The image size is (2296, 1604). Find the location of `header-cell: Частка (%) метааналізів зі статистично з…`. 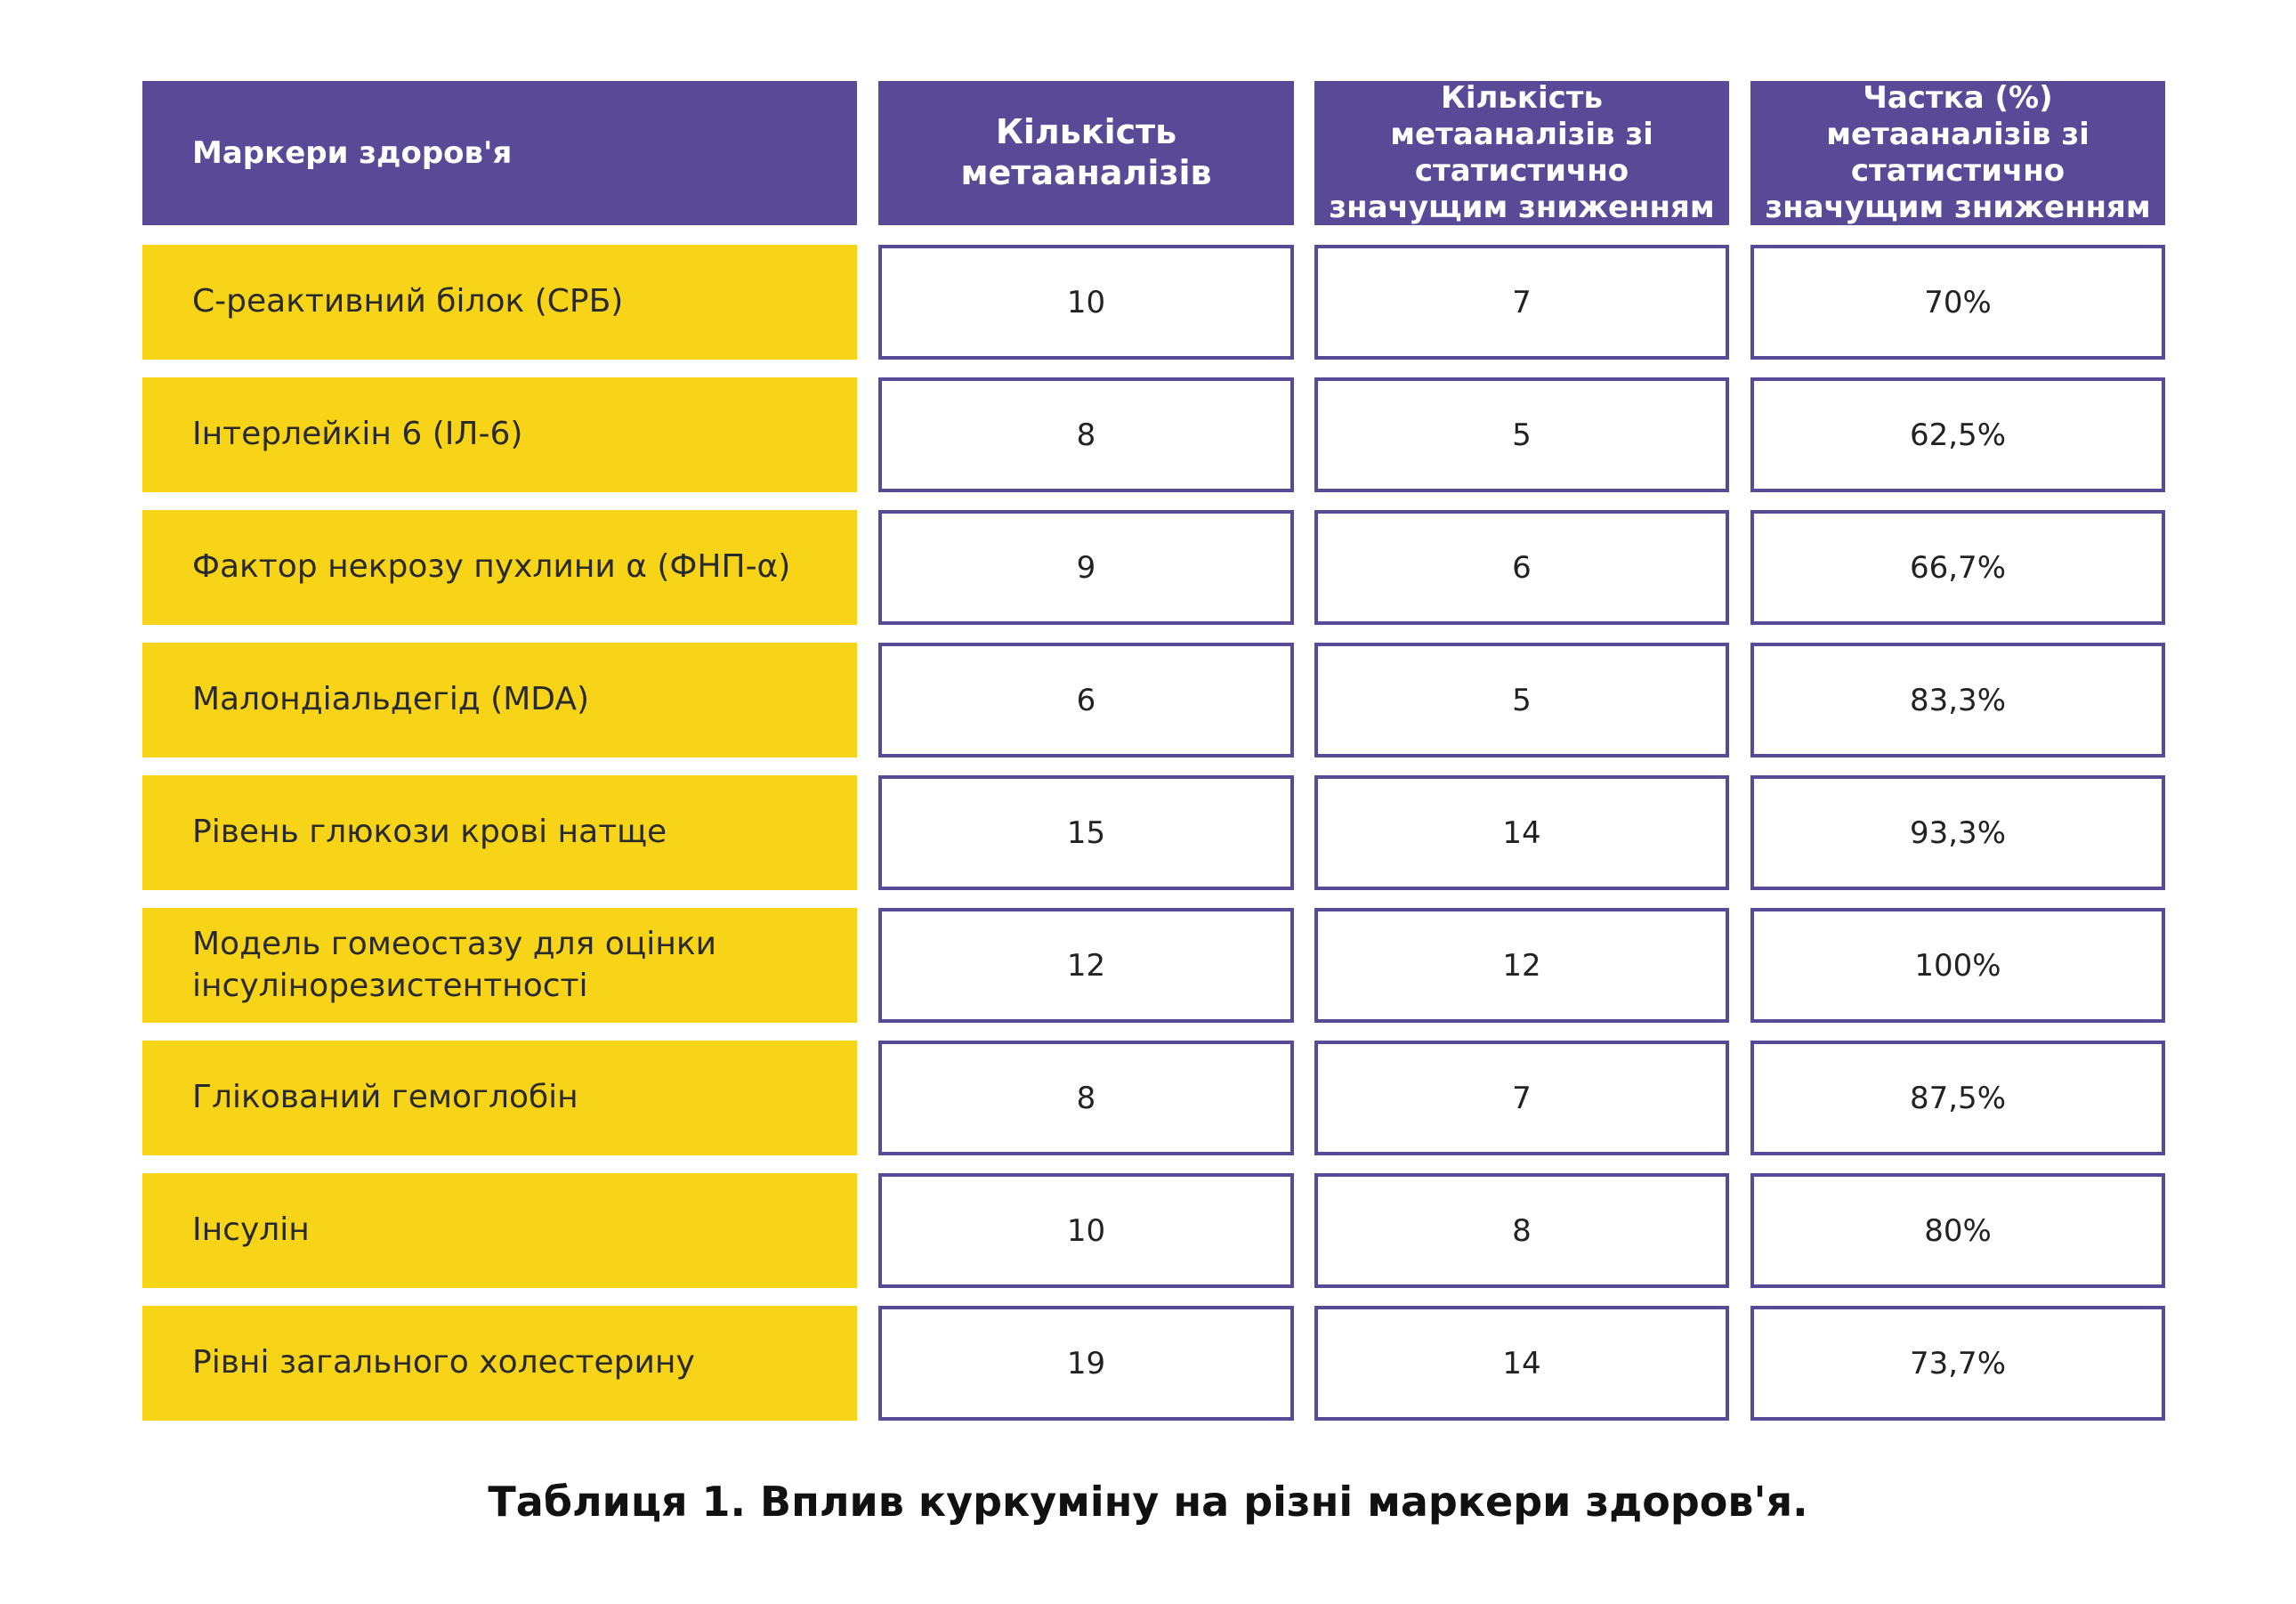

header-cell: Частка (%) метааналізів зі статистично з… is located at coordinates (1957, 152).